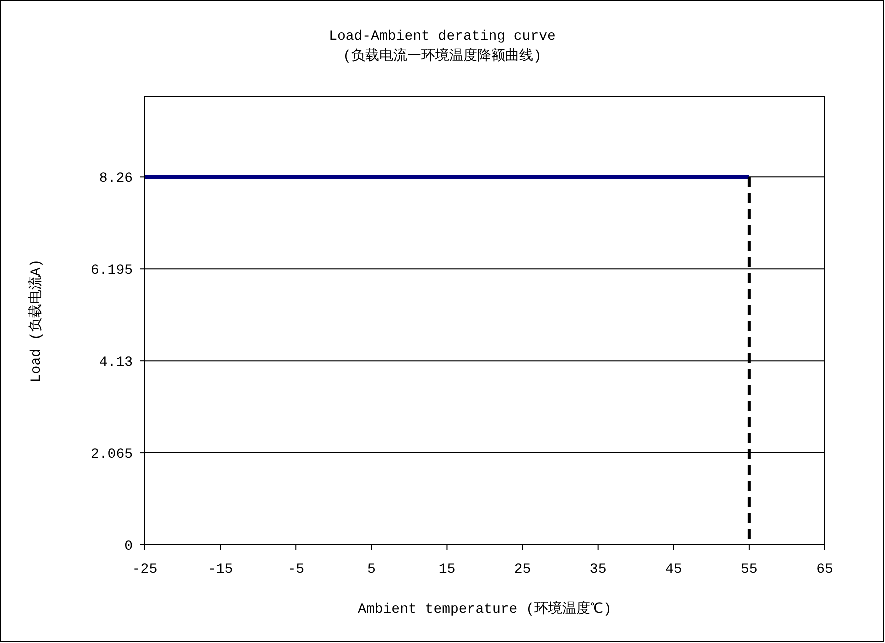  I want to click on chart-subtitle: (负载电流一环境温度降额曲线), so click(442, 56).